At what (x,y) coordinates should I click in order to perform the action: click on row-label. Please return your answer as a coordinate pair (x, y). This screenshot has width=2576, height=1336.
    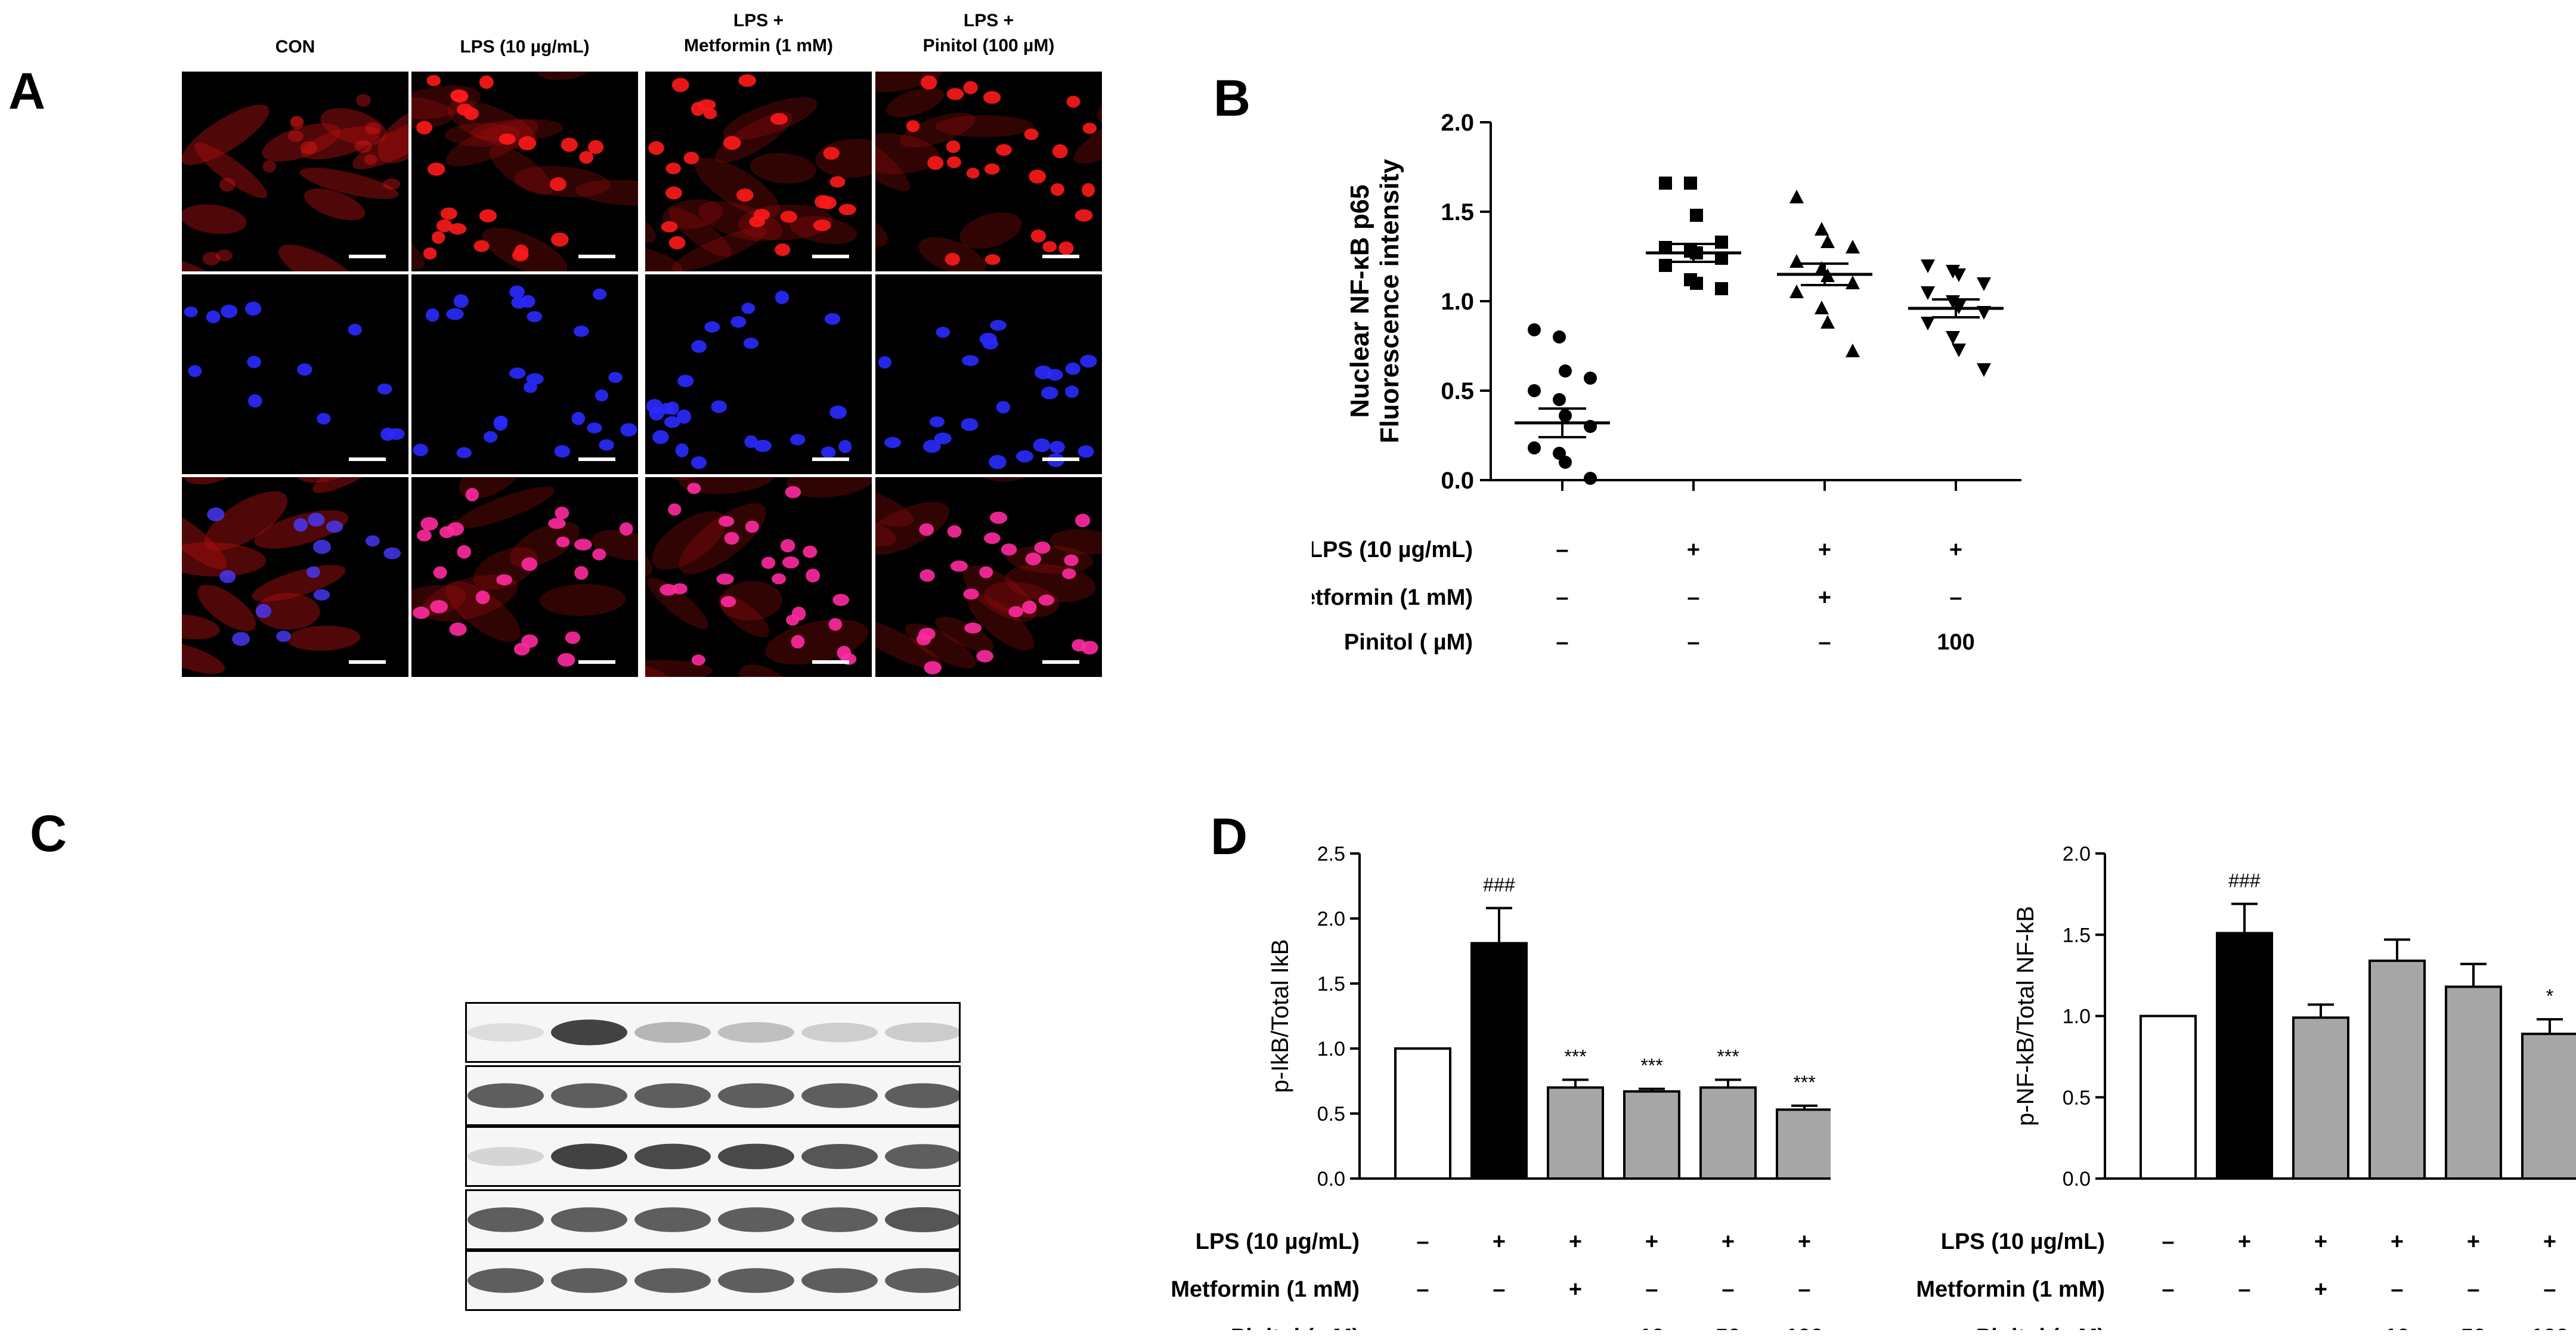
    Looking at the image, I should click on (83, 171).